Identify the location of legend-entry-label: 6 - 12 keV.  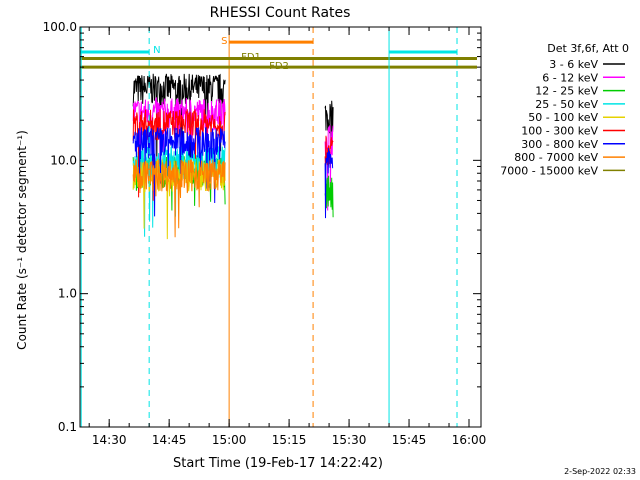
(570, 77).